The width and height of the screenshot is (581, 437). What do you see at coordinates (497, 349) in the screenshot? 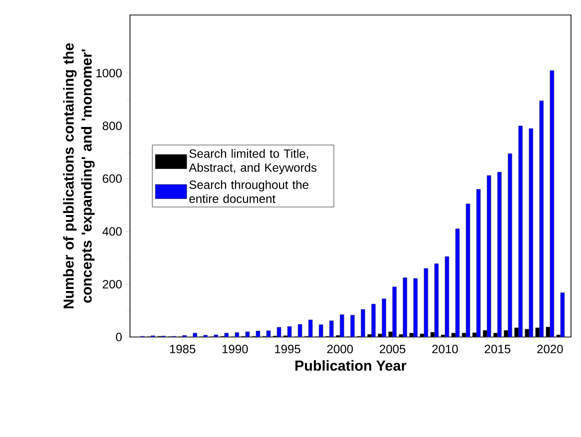
I see `x-tick-label: 2015` at bounding box center [497, 349].